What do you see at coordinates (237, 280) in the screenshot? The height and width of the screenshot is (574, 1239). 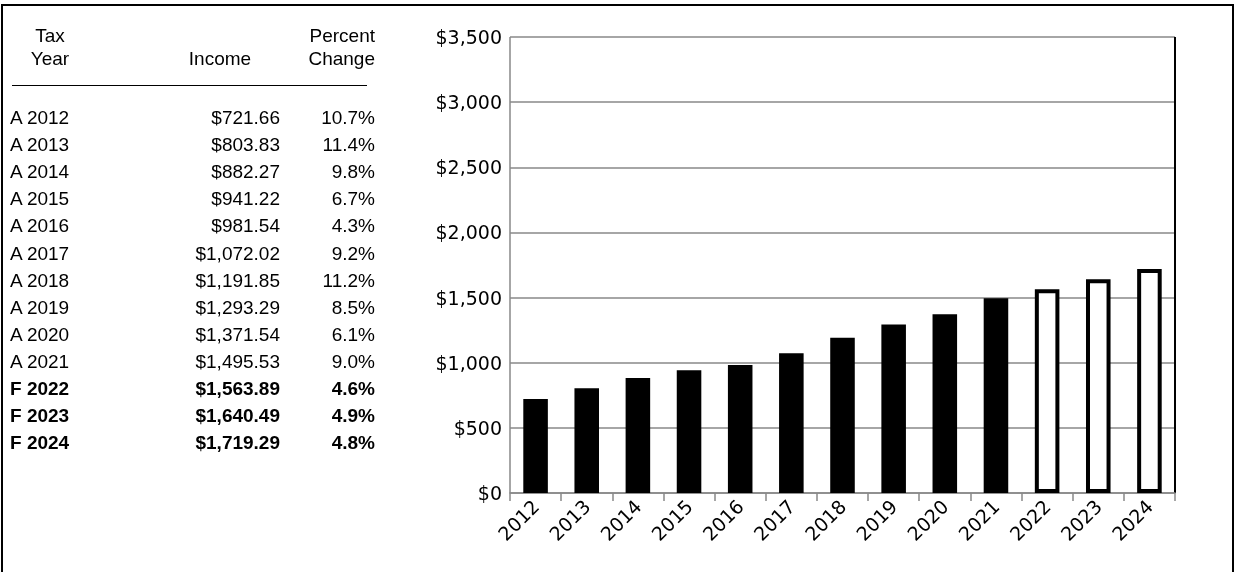 I see `text: $1,191.85` at bounding box center [237, 280].